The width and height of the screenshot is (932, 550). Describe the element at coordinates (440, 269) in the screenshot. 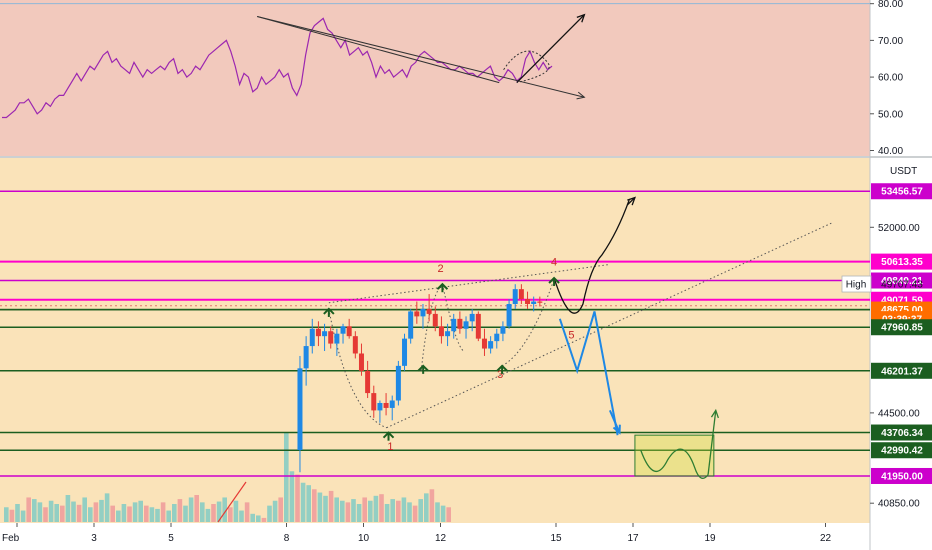

I see `wave-label: 2` at that location.